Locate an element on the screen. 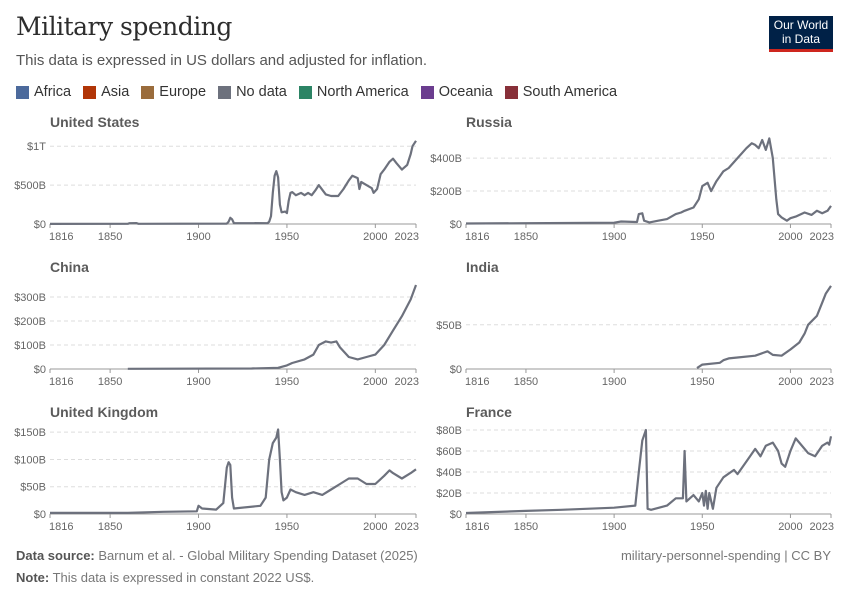 This screenshot has width=850, height=600. panel-title: France is located at coordinates (489, 412).